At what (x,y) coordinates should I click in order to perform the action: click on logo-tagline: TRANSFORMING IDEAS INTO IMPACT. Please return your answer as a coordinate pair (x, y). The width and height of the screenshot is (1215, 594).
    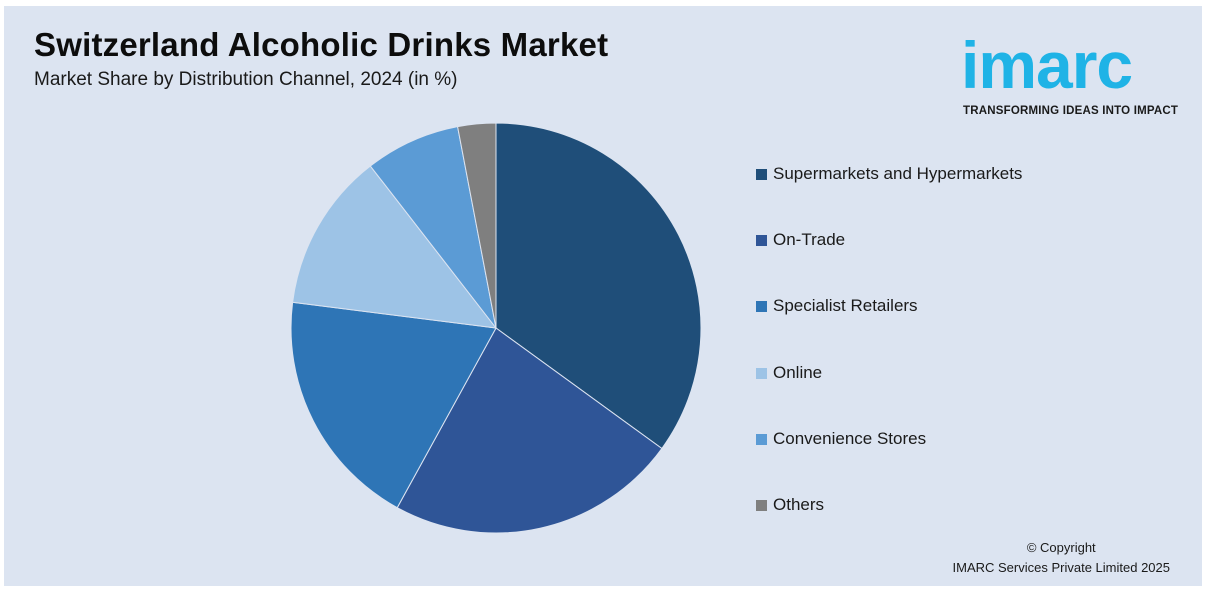
    Looking at the image, I should click on (1071, 111).